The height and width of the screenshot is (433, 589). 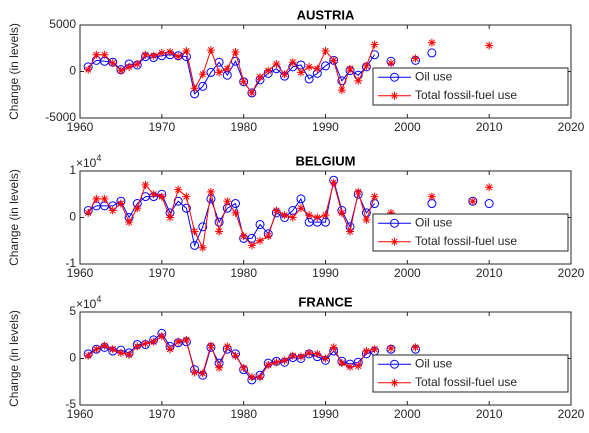 I want to click on y-tick-label: 1, so click(x=72, y=170).